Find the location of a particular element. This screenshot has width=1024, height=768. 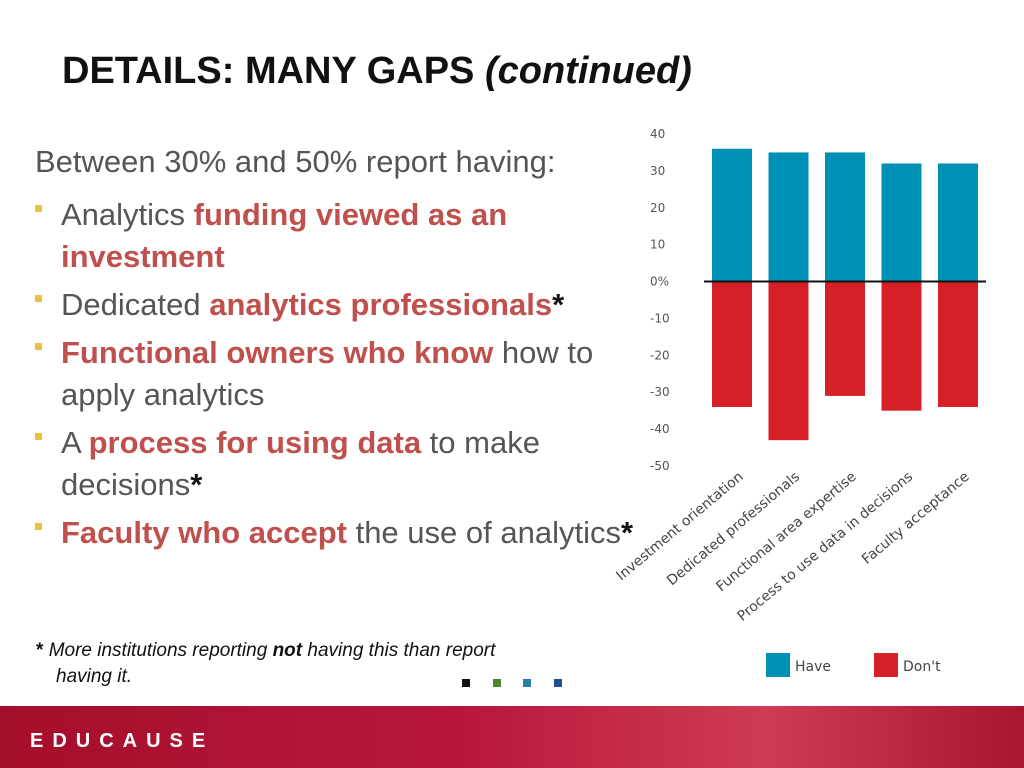

bullet-text: Dedicated is located at coordinates (135, 304).